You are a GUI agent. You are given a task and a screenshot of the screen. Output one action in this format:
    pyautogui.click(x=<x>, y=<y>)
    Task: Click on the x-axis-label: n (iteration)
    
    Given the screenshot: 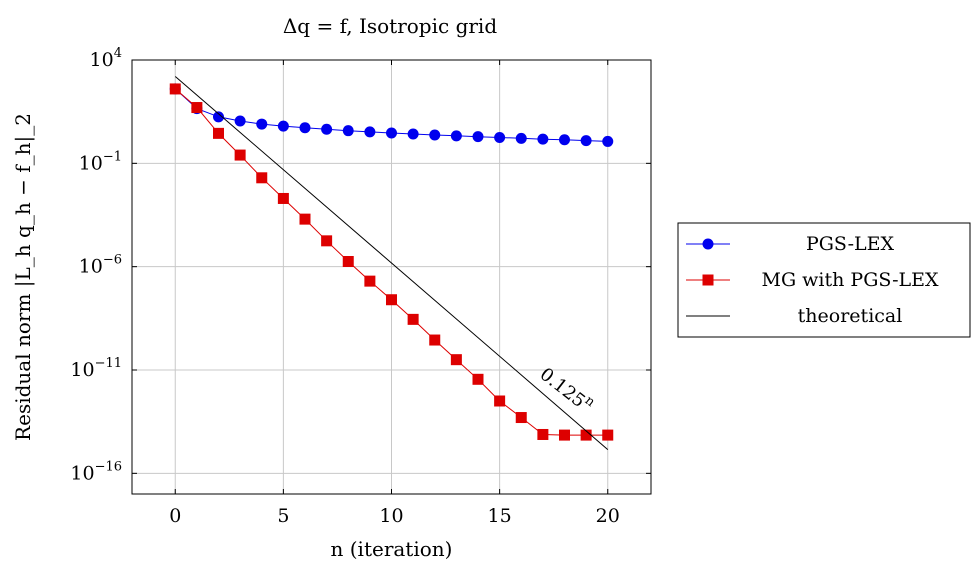 What is the action you would take?
    pyautogui.click(x=392, y=549)
    